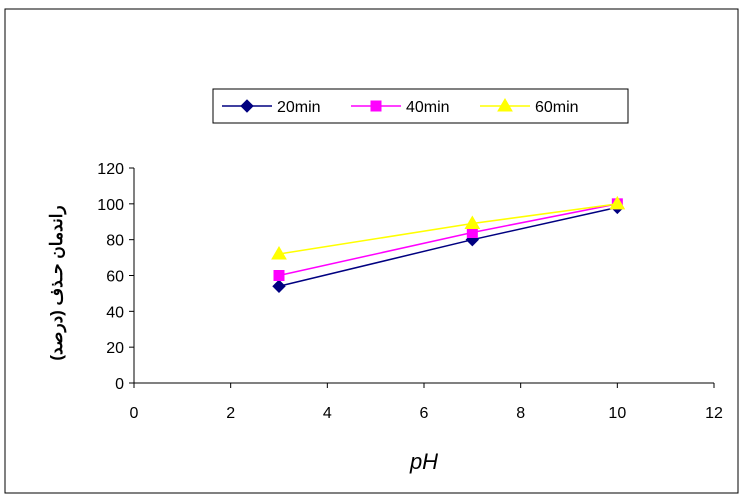 Image resolution: width=743 pixels, height=499 pixels. I want to click on y-tick-label: 120, so click(110, 169).